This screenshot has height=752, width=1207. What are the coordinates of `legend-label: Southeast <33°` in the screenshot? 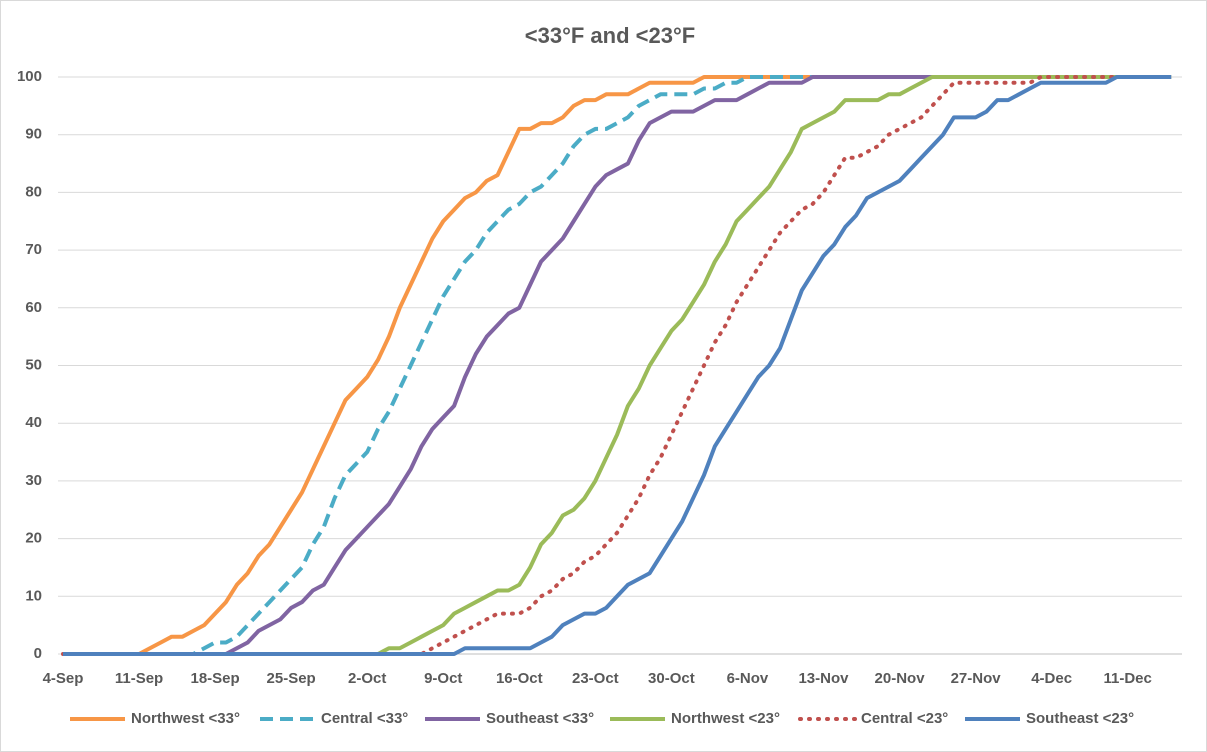 It's located at (540, 718).